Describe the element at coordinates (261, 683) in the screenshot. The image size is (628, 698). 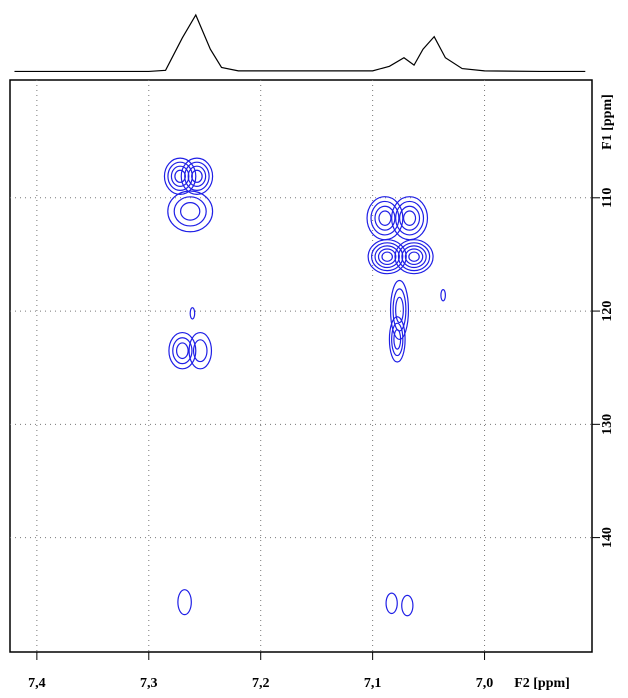
I see `x-tick-label: 7,2` at that location.